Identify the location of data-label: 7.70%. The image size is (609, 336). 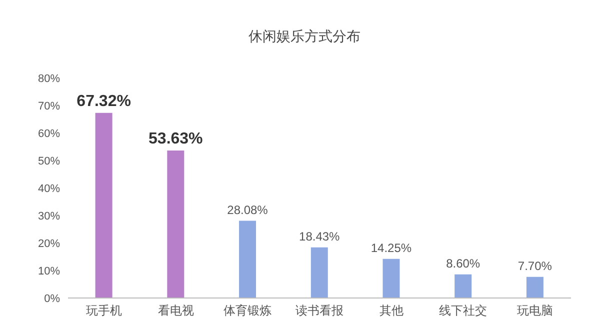
(535, 265).